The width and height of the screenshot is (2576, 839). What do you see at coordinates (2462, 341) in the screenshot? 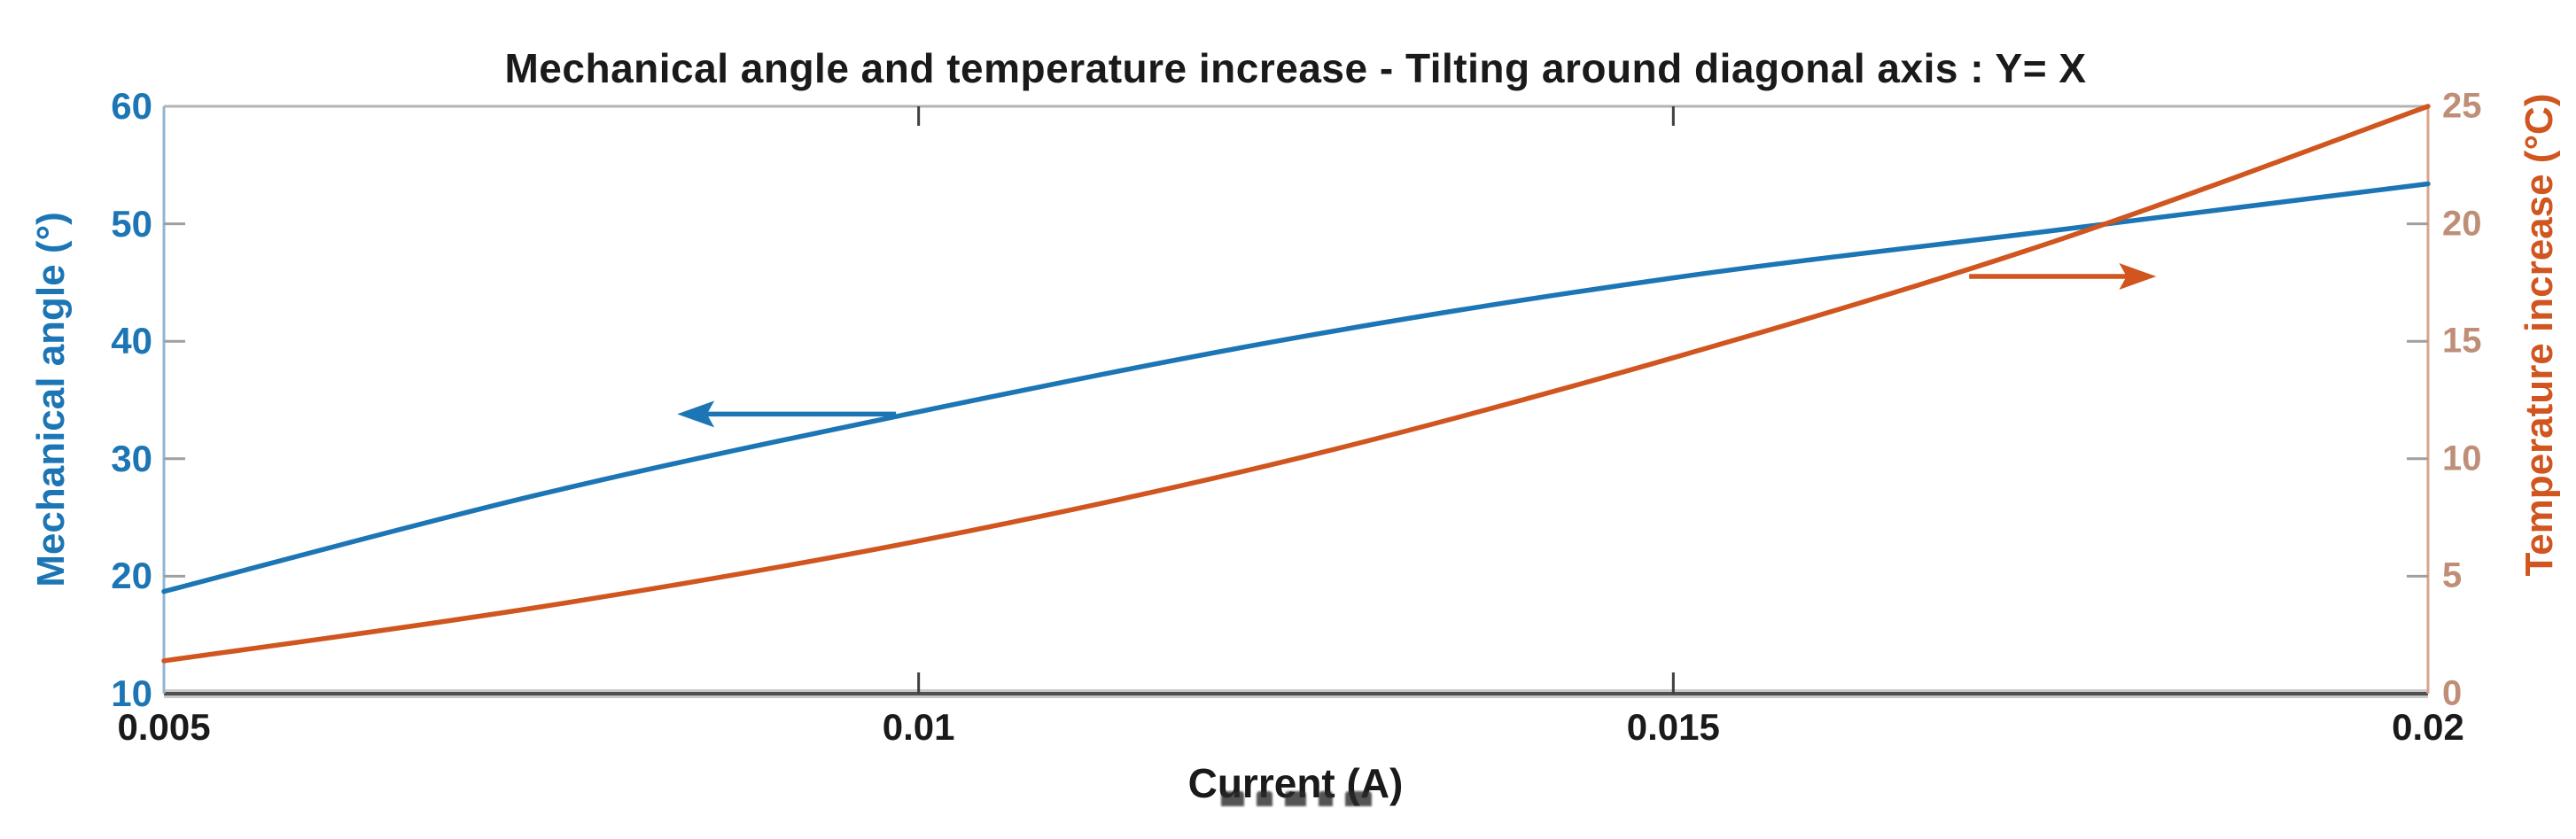
I see `right-axis-tick-label: 15` at bounding box center [2462, 341].